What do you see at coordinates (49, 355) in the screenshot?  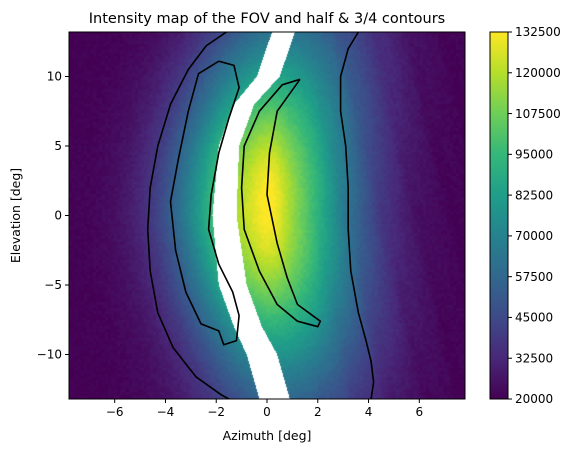 I see `y-tick-label: −10` at bounding box center [49, 355].